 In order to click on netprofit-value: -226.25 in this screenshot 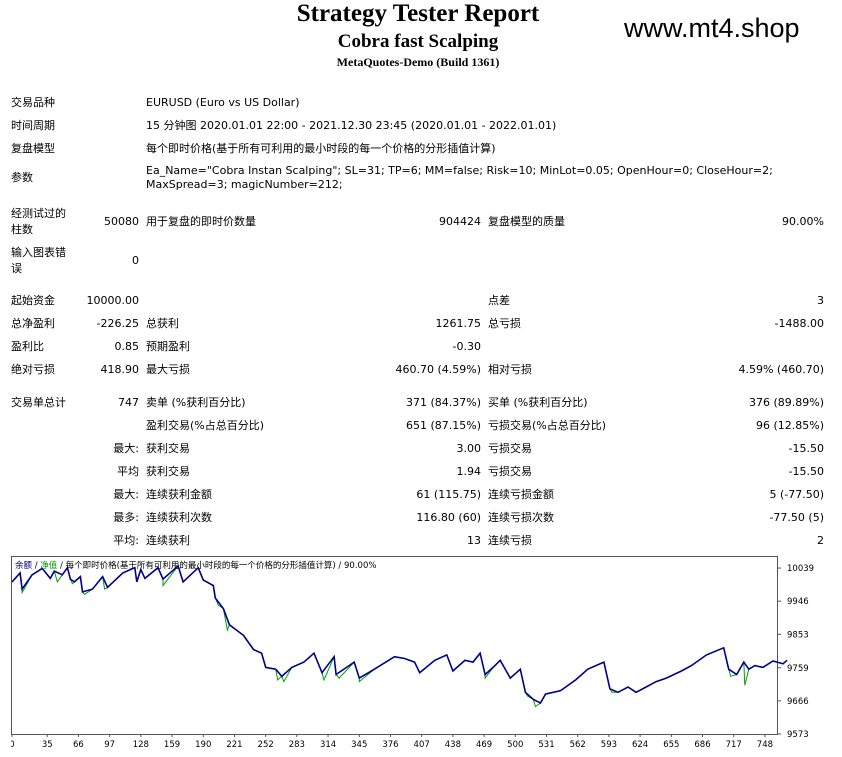, I will do `click(117, 323)`.